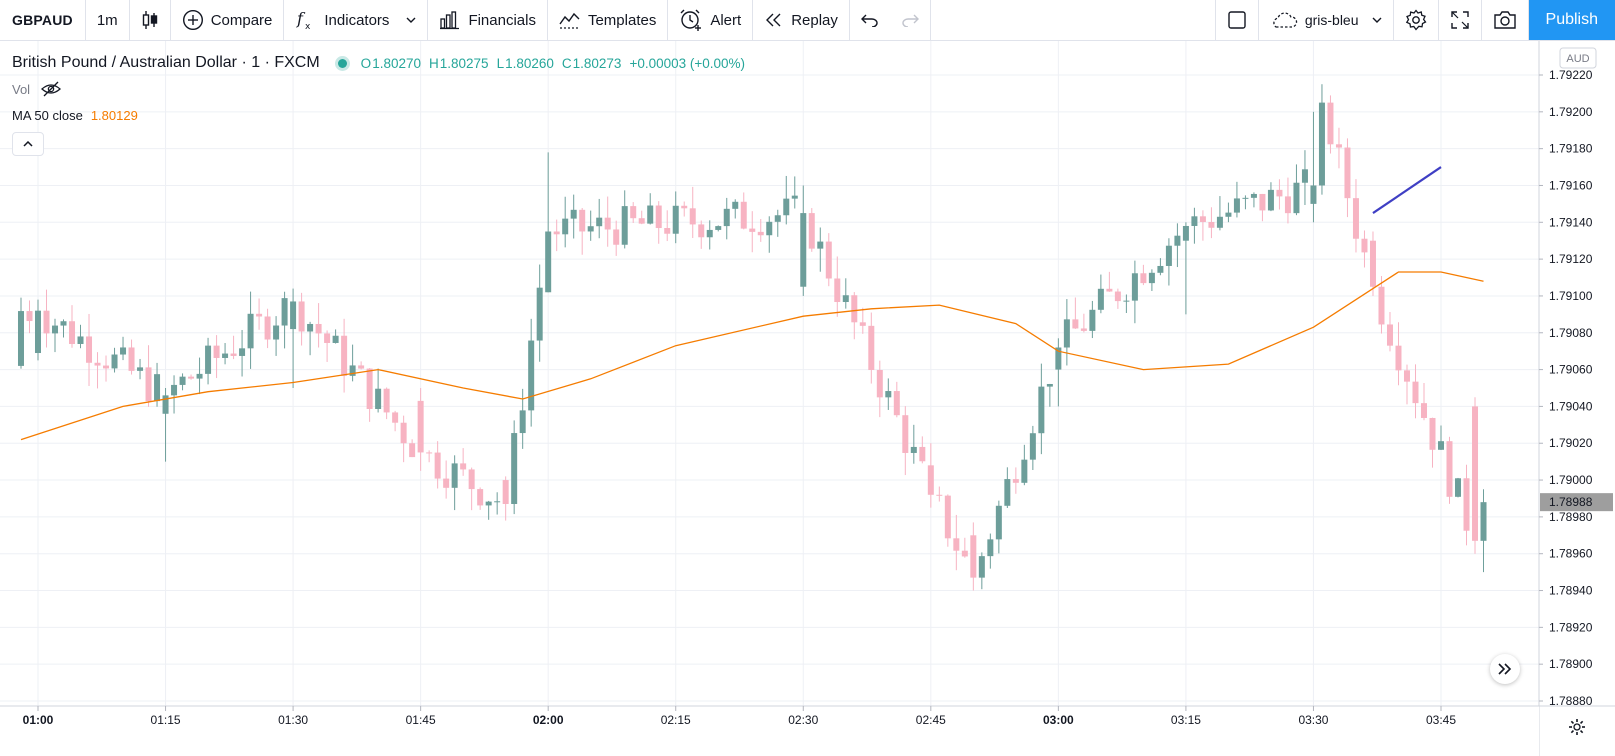 This screenshot has width=1615, height=756. Describe the element at coordinates (411, 20) in the screenshot. I see `chevron-down-icon` at that location.